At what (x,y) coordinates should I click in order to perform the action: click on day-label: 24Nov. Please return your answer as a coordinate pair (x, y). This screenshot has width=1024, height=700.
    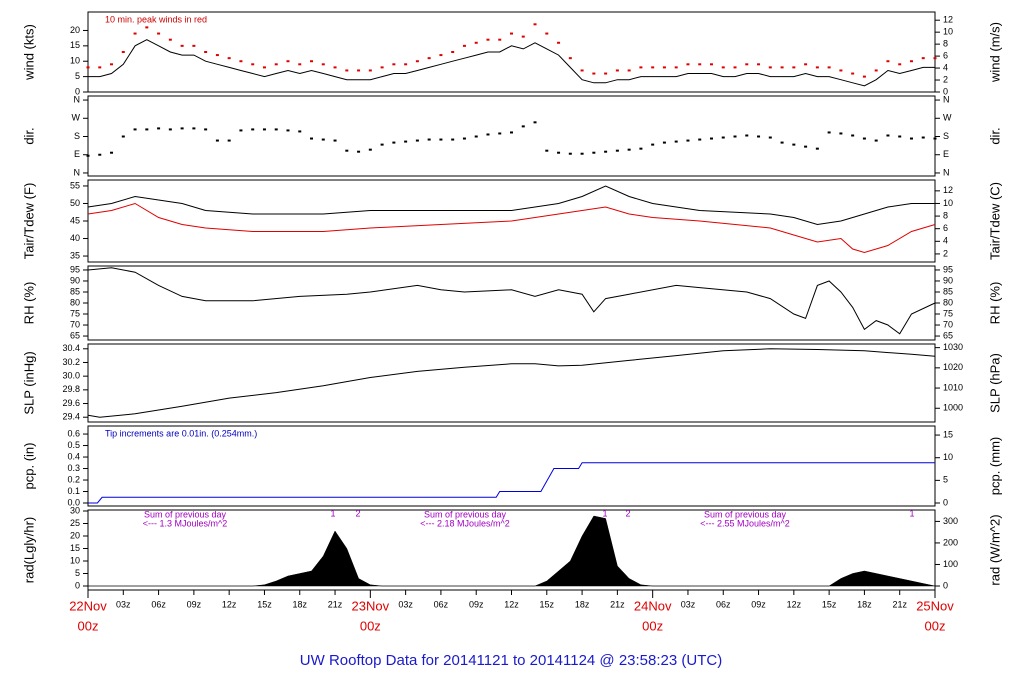
    Looking at the image, I should click on (653, 605).